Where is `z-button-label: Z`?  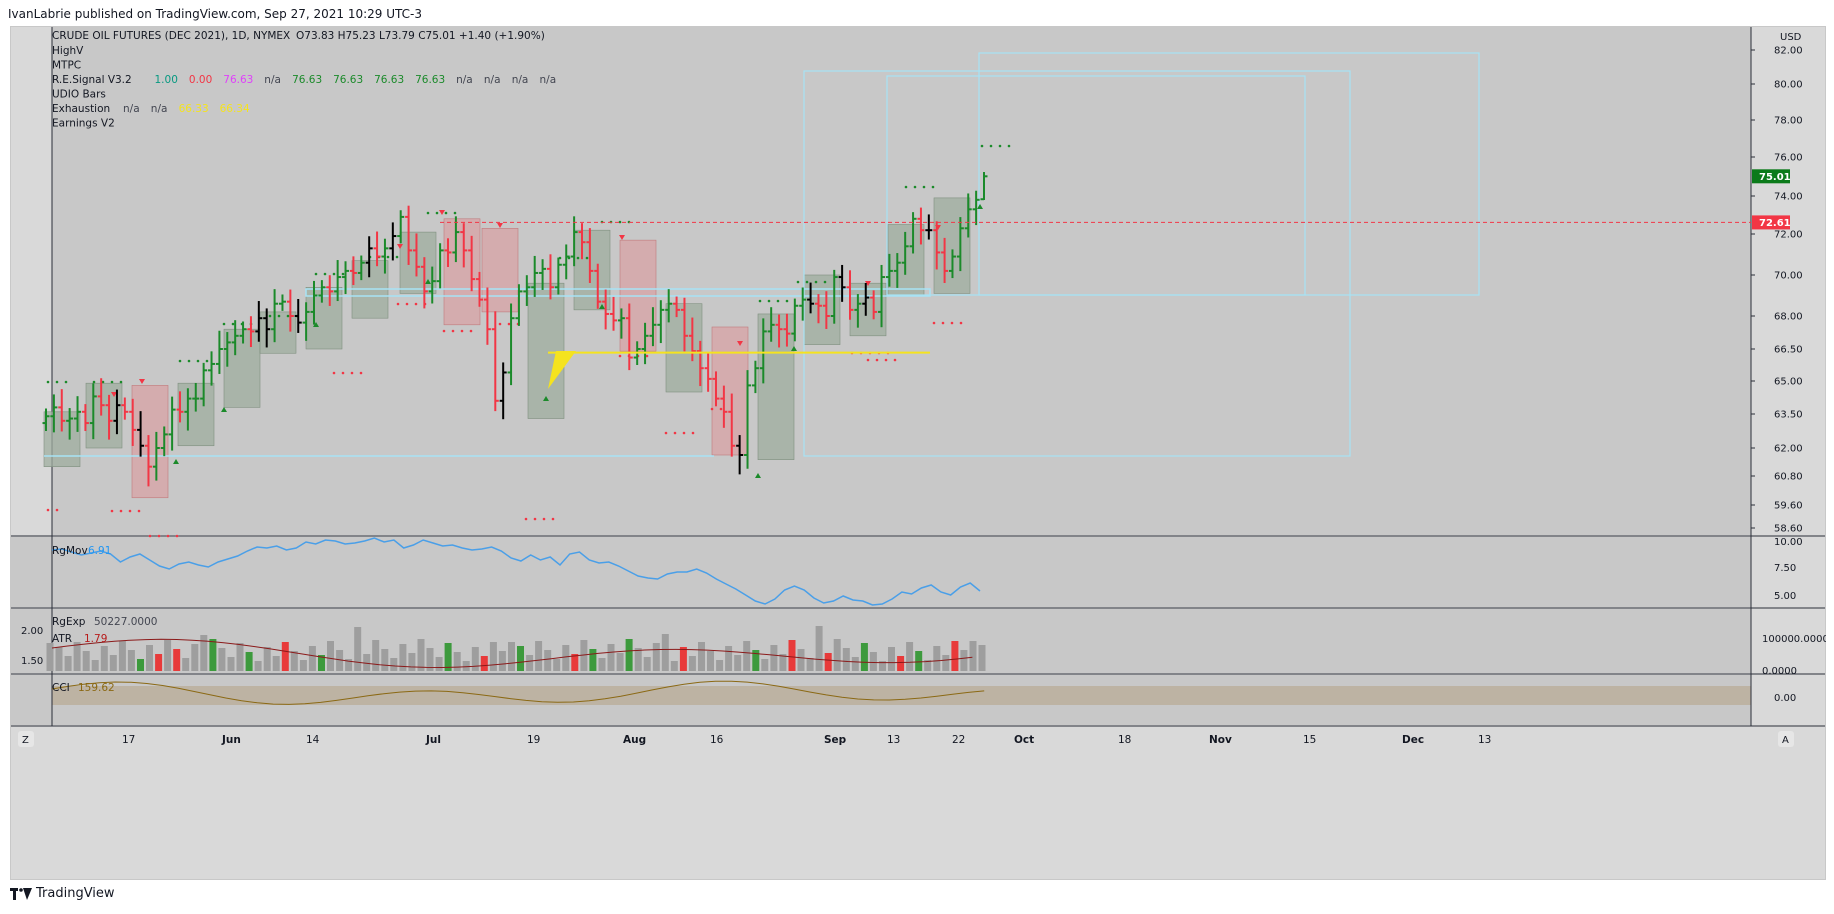
z-button-label: Z is located at coordinates (25, 740).